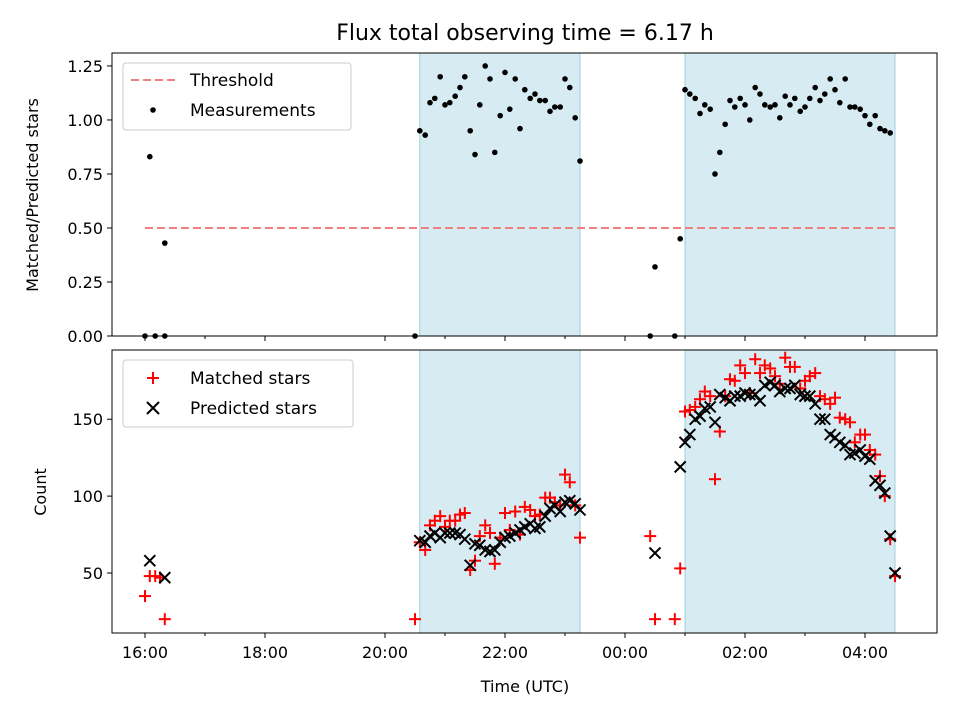  I want to click on y-tick-label: 0.75, so click(85, 174).